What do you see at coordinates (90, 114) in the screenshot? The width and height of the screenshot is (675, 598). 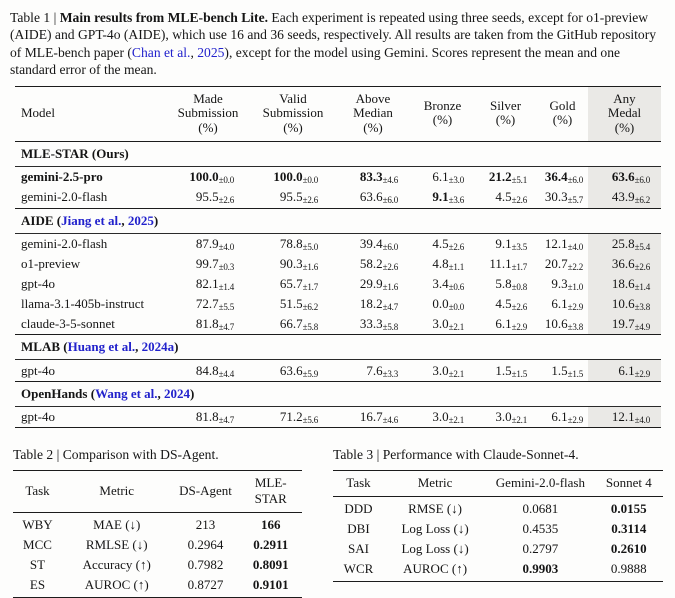 I see `column-header-model: Model` at bounding box center [90, 114].